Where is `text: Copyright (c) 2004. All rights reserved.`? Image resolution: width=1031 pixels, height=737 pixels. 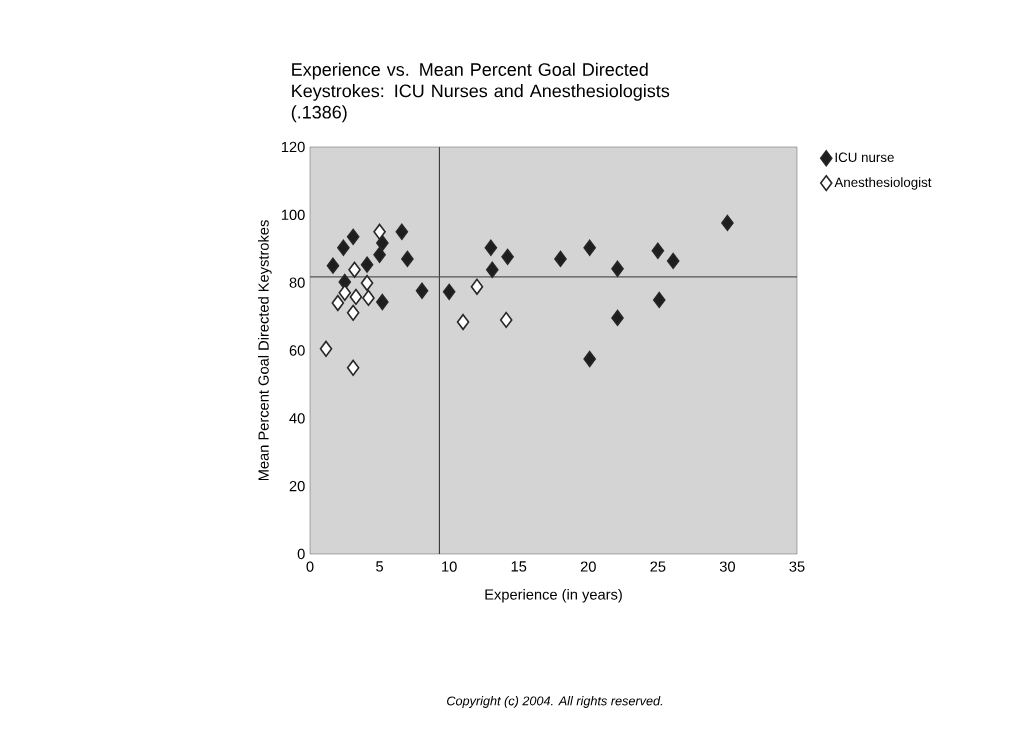 text: Copyright (c) 2004. All rights reserved. is located at coordinates (555, 702).